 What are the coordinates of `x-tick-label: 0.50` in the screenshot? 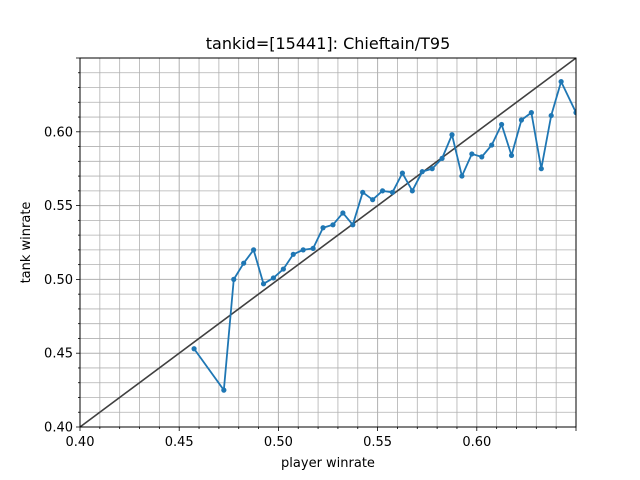 It's located at (278, 442).